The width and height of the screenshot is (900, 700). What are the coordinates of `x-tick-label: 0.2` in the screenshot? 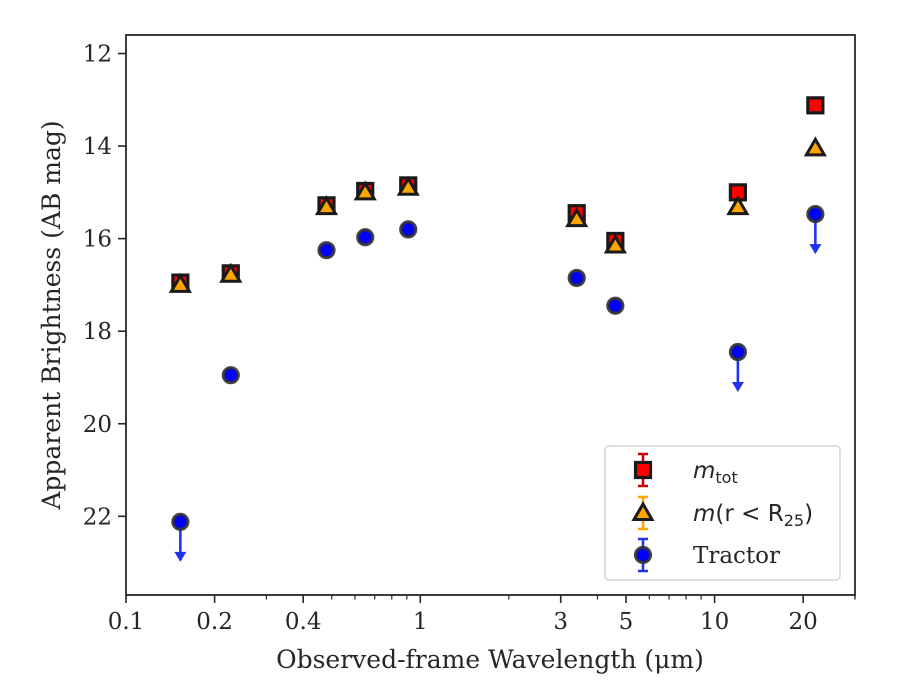 It's located at (214, 622).